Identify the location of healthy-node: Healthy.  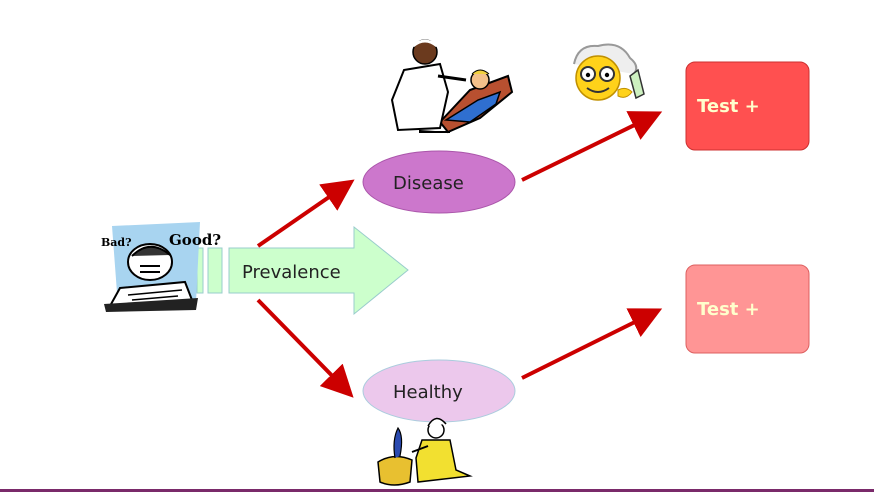
(439, 391).